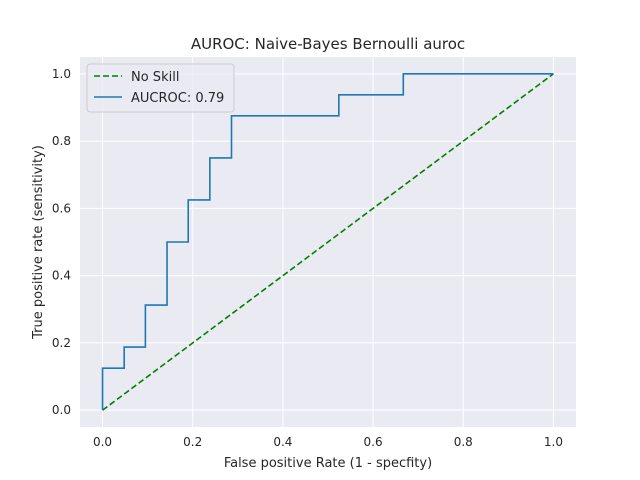 This screenshot has height=480, width=640. I want to click on x-axis-label: False positive Rate (1 - specfity), so click(328, 463).